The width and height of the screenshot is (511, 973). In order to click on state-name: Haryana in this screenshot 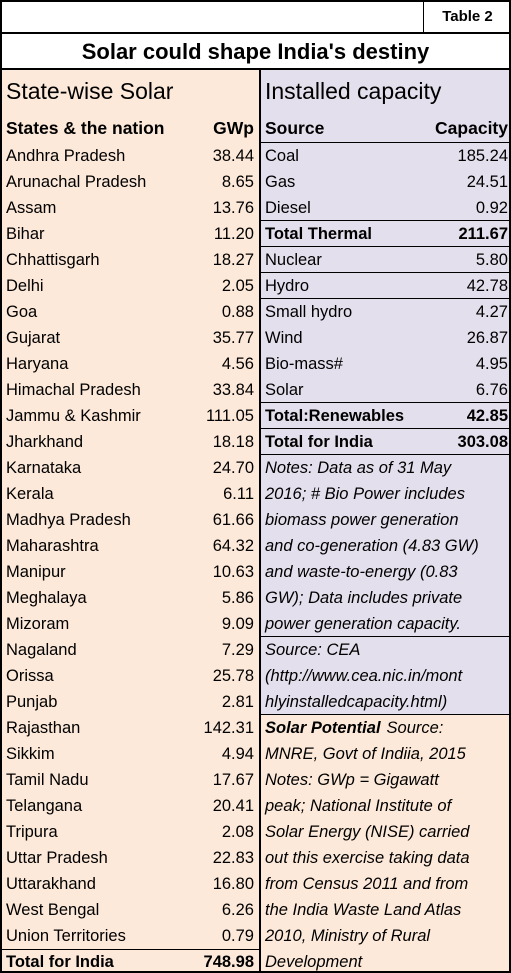, I will do `click(37, 364)`.